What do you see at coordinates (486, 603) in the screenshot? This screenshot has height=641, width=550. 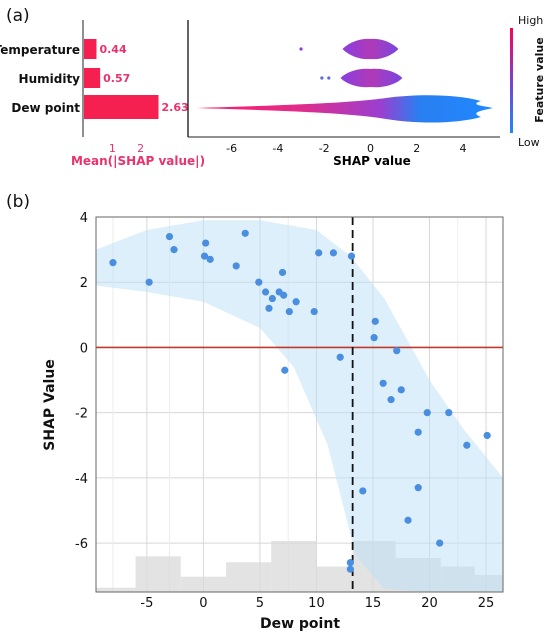 I see `scatter-x-tick-label: 25` at bounding box center [486, 603].